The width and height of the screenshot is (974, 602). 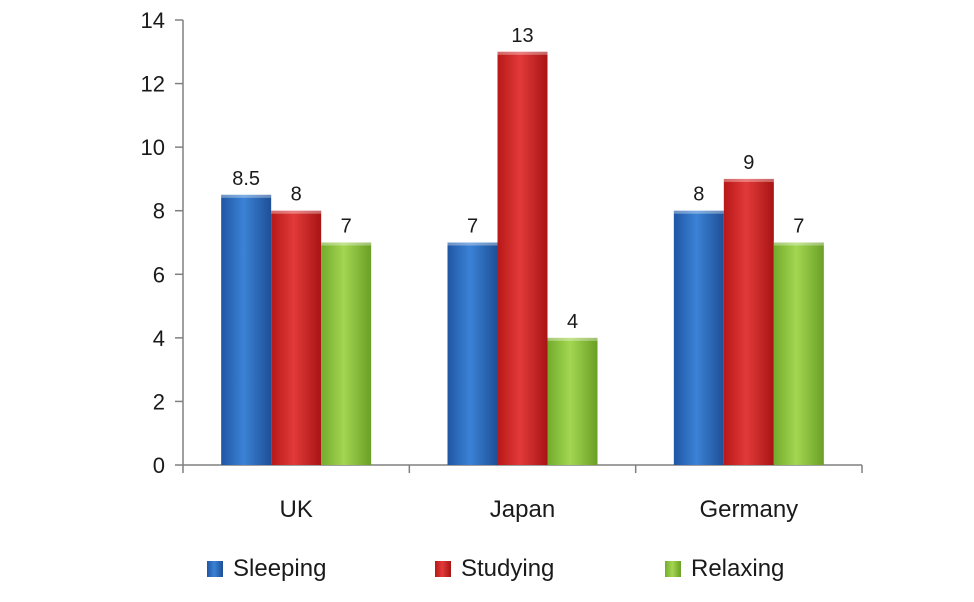 What do you see at coordinates (215, 569) in the screenshot?
I see `legend-swatch-sleeping` at bounding box center [215, 569].